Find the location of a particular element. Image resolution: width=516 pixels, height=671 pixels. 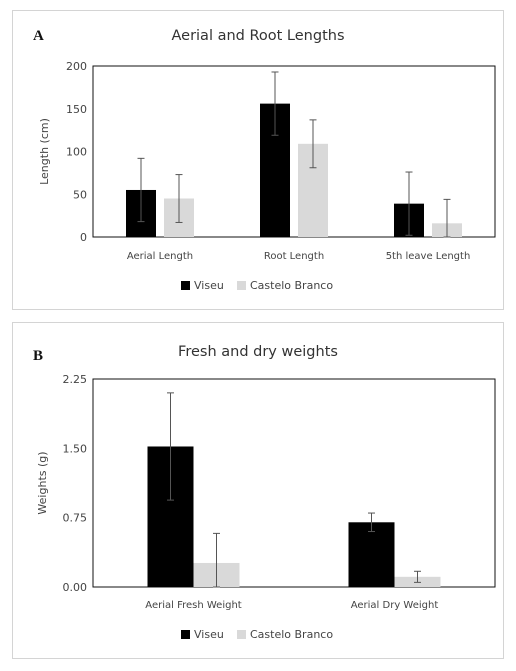

y-axis-label: Weights (g) is located at coordinates (42, 482).